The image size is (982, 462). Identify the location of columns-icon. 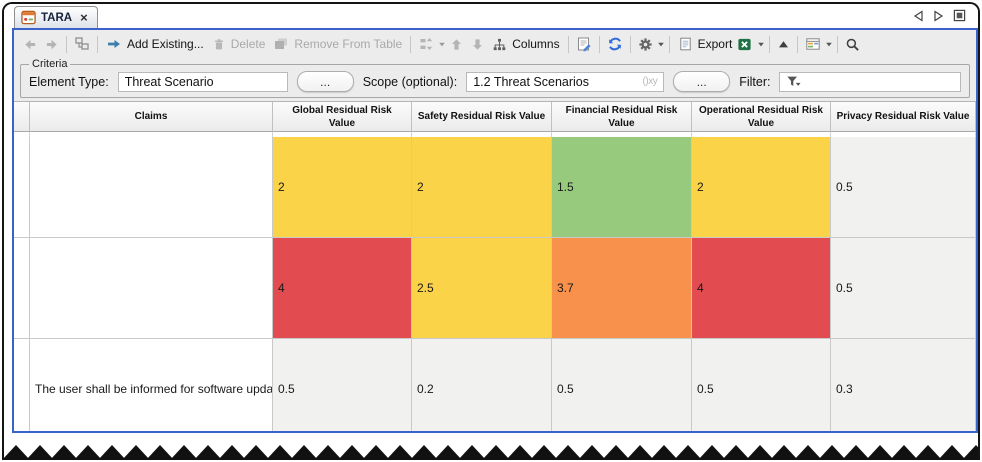
(499, 44).